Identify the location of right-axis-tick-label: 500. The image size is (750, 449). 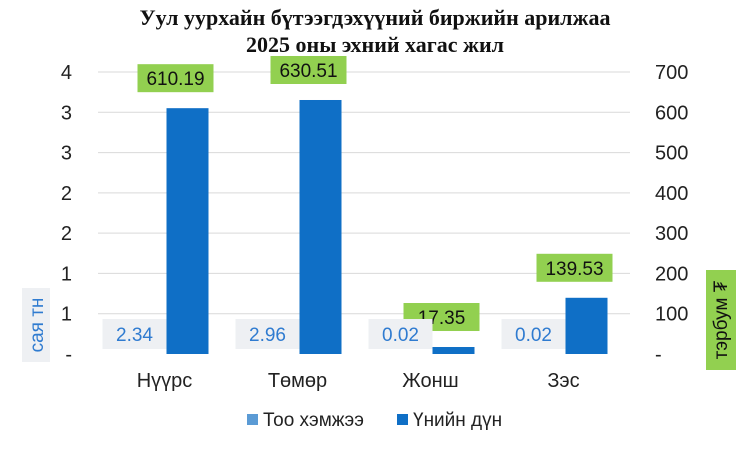
(671, 154).